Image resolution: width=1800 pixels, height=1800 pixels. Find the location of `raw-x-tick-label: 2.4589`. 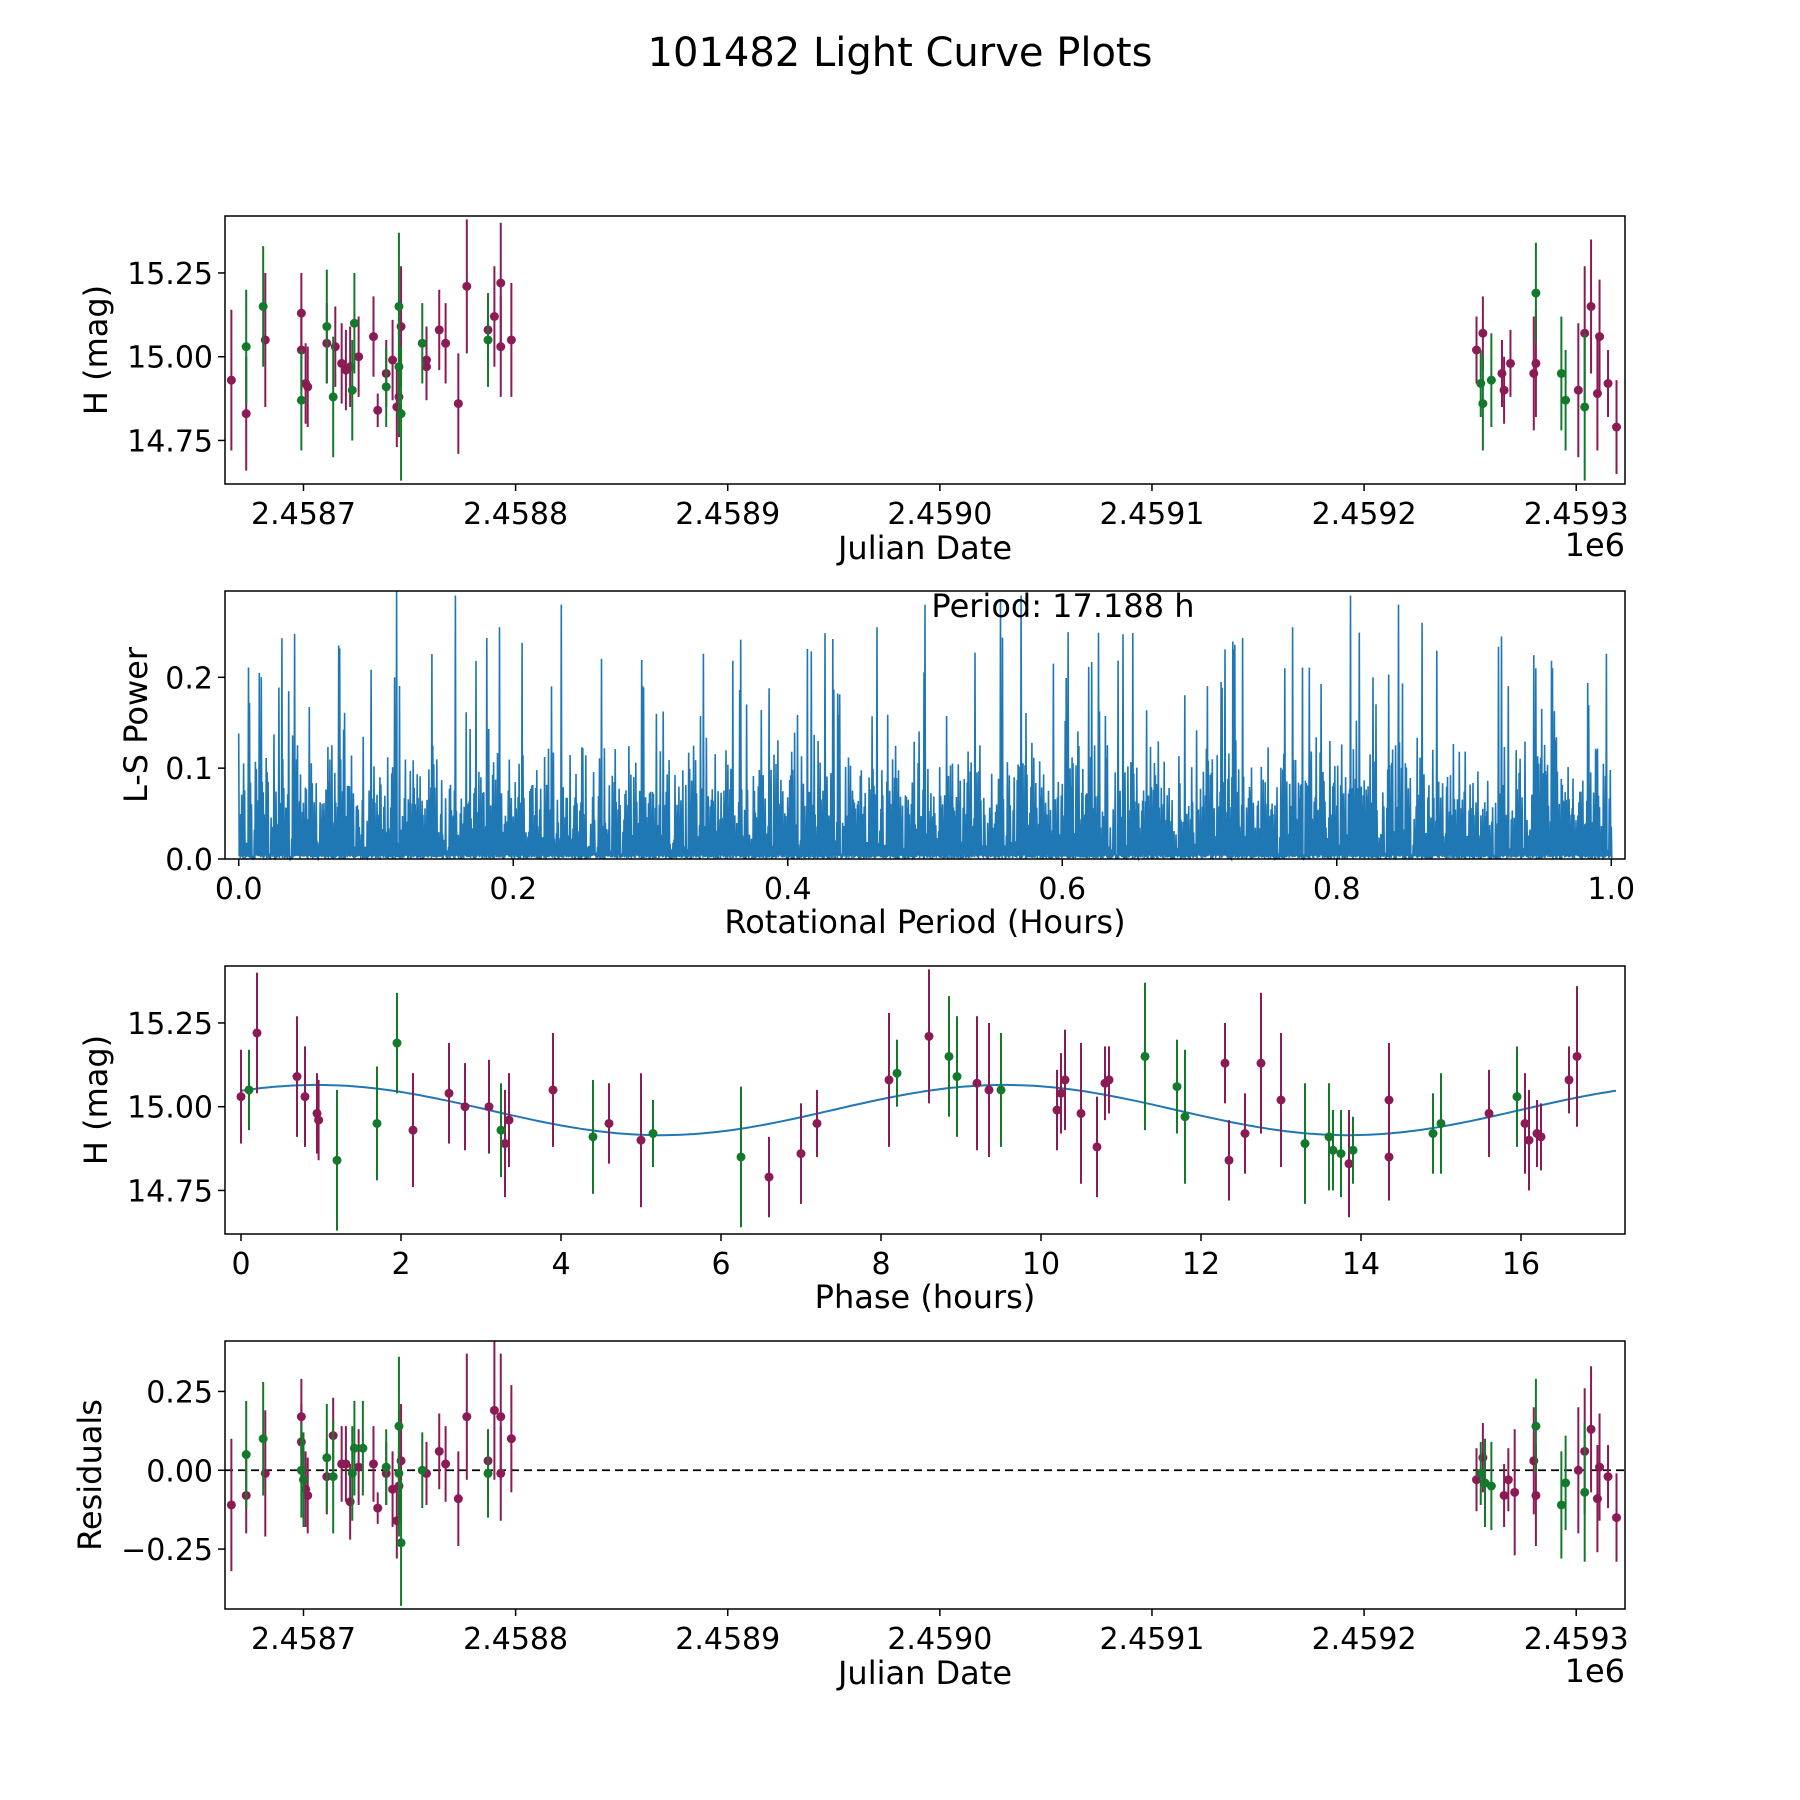

raw-x-tick-label: 2.4589 is located at coordinates (727, 514).